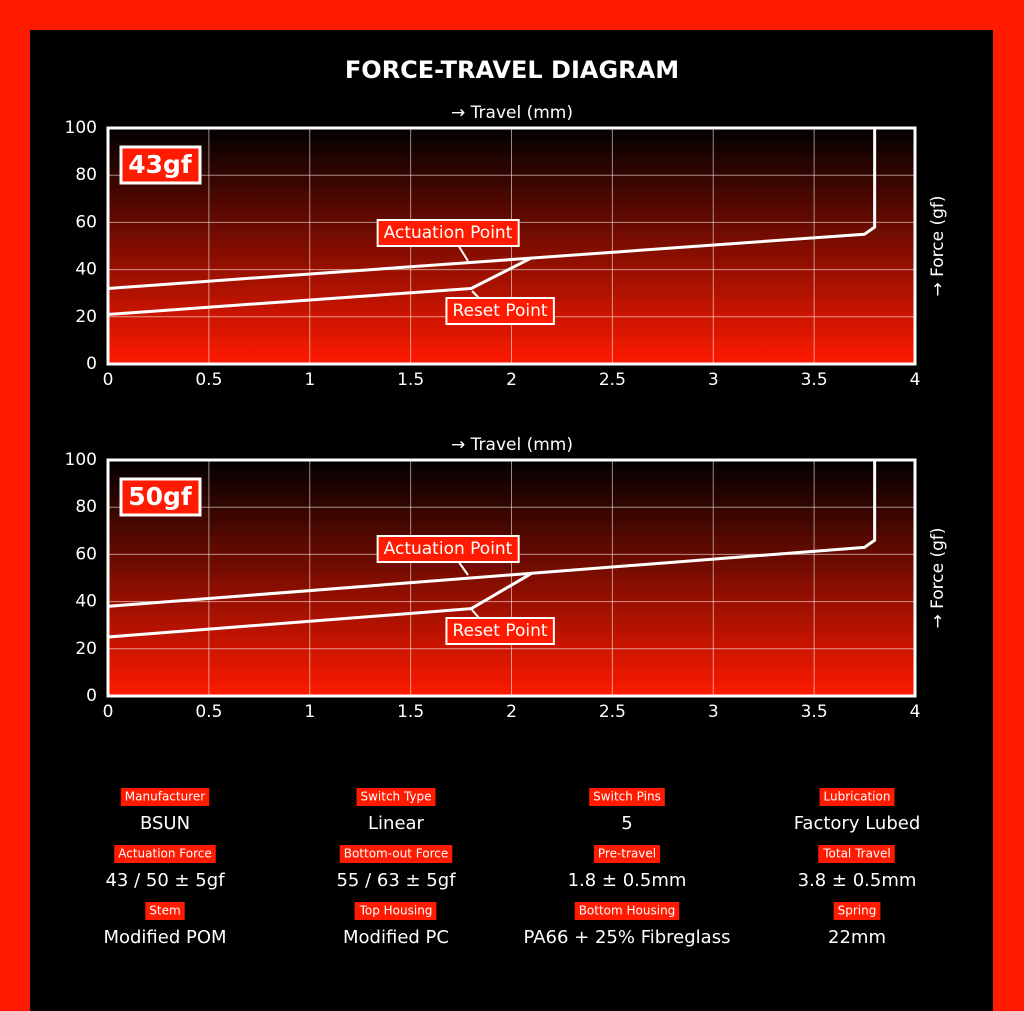 The width and height of the screenshot is (1024, 1011). I want to click on spec-label: Lubrication, so click(857, 797).